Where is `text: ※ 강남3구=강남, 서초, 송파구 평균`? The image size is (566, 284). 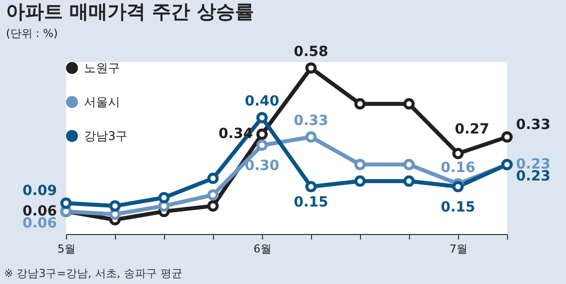 text: ※ 강남3구=강남, 서초, 송파구 평균 is located at coordinates (93, 273).